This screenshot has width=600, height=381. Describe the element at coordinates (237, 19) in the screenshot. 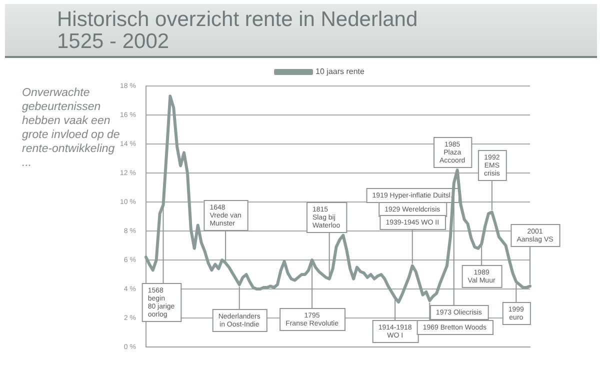

I see `chart-title: Historisch overzicht rente in Nederland` at that location.